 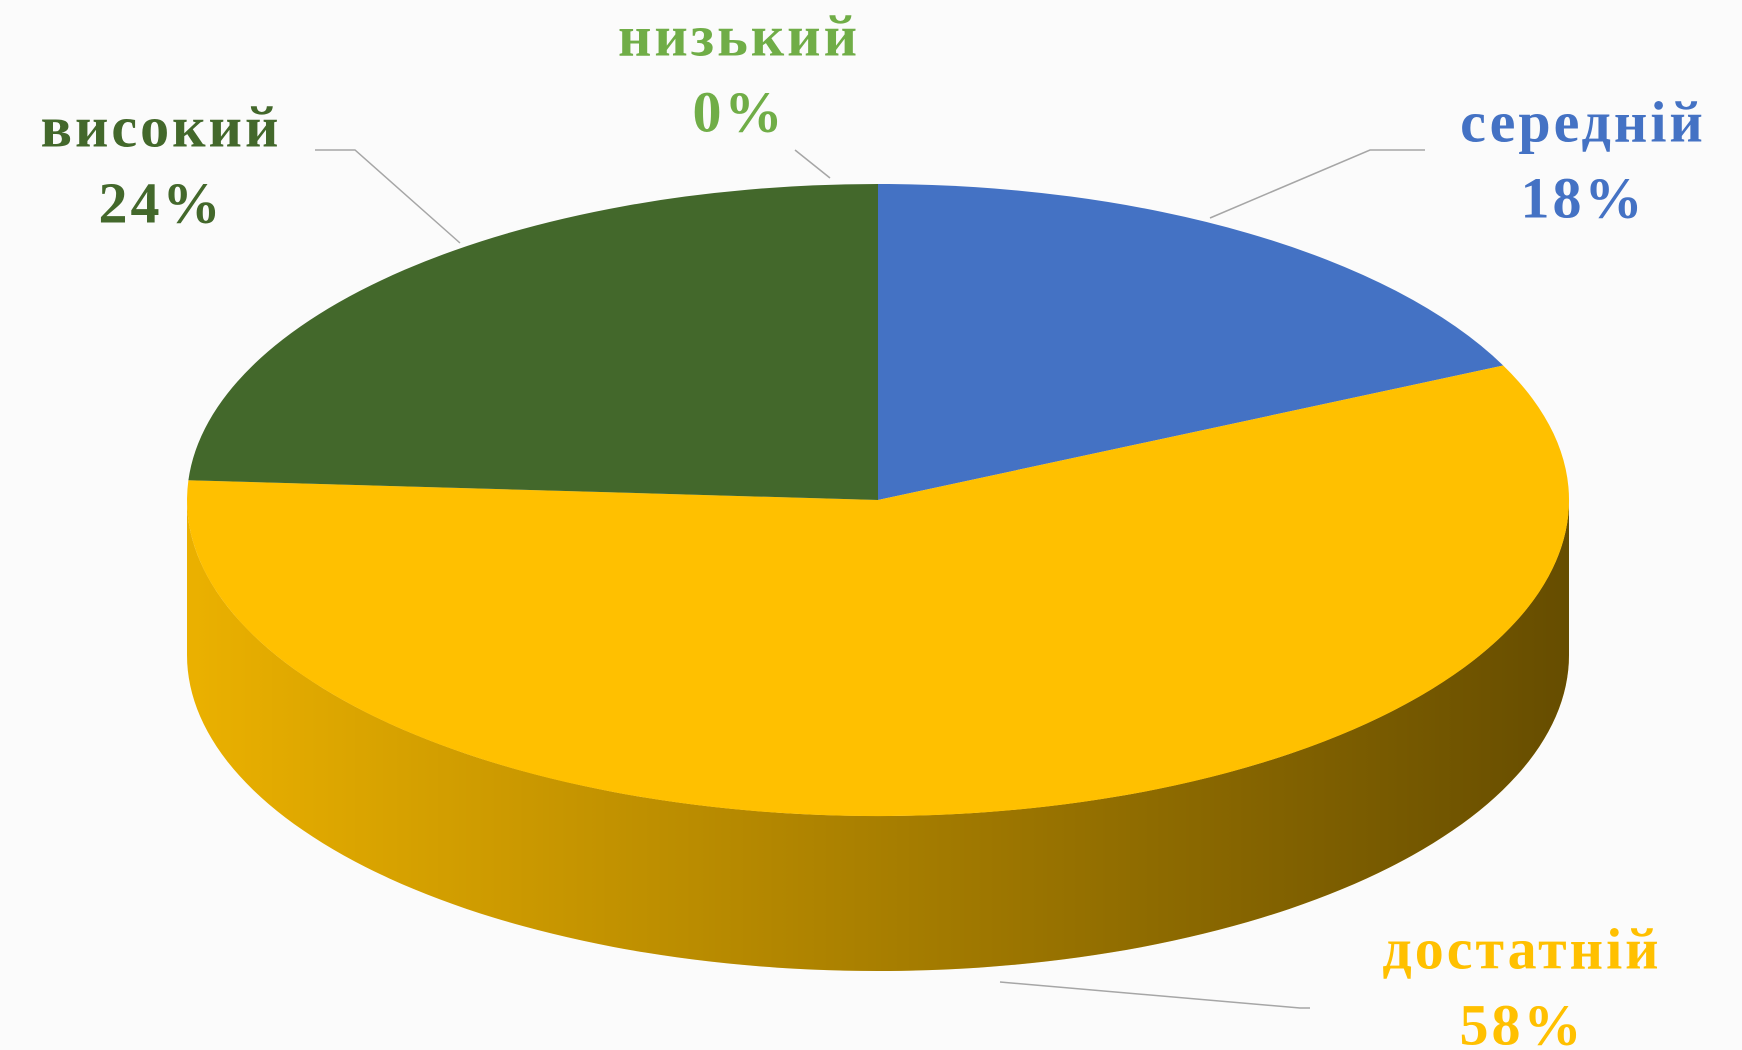 What do you see at coordinates (1583, 121) in the screenshot?
I see `slice-label: середній` at bounding box center [1583, 121].